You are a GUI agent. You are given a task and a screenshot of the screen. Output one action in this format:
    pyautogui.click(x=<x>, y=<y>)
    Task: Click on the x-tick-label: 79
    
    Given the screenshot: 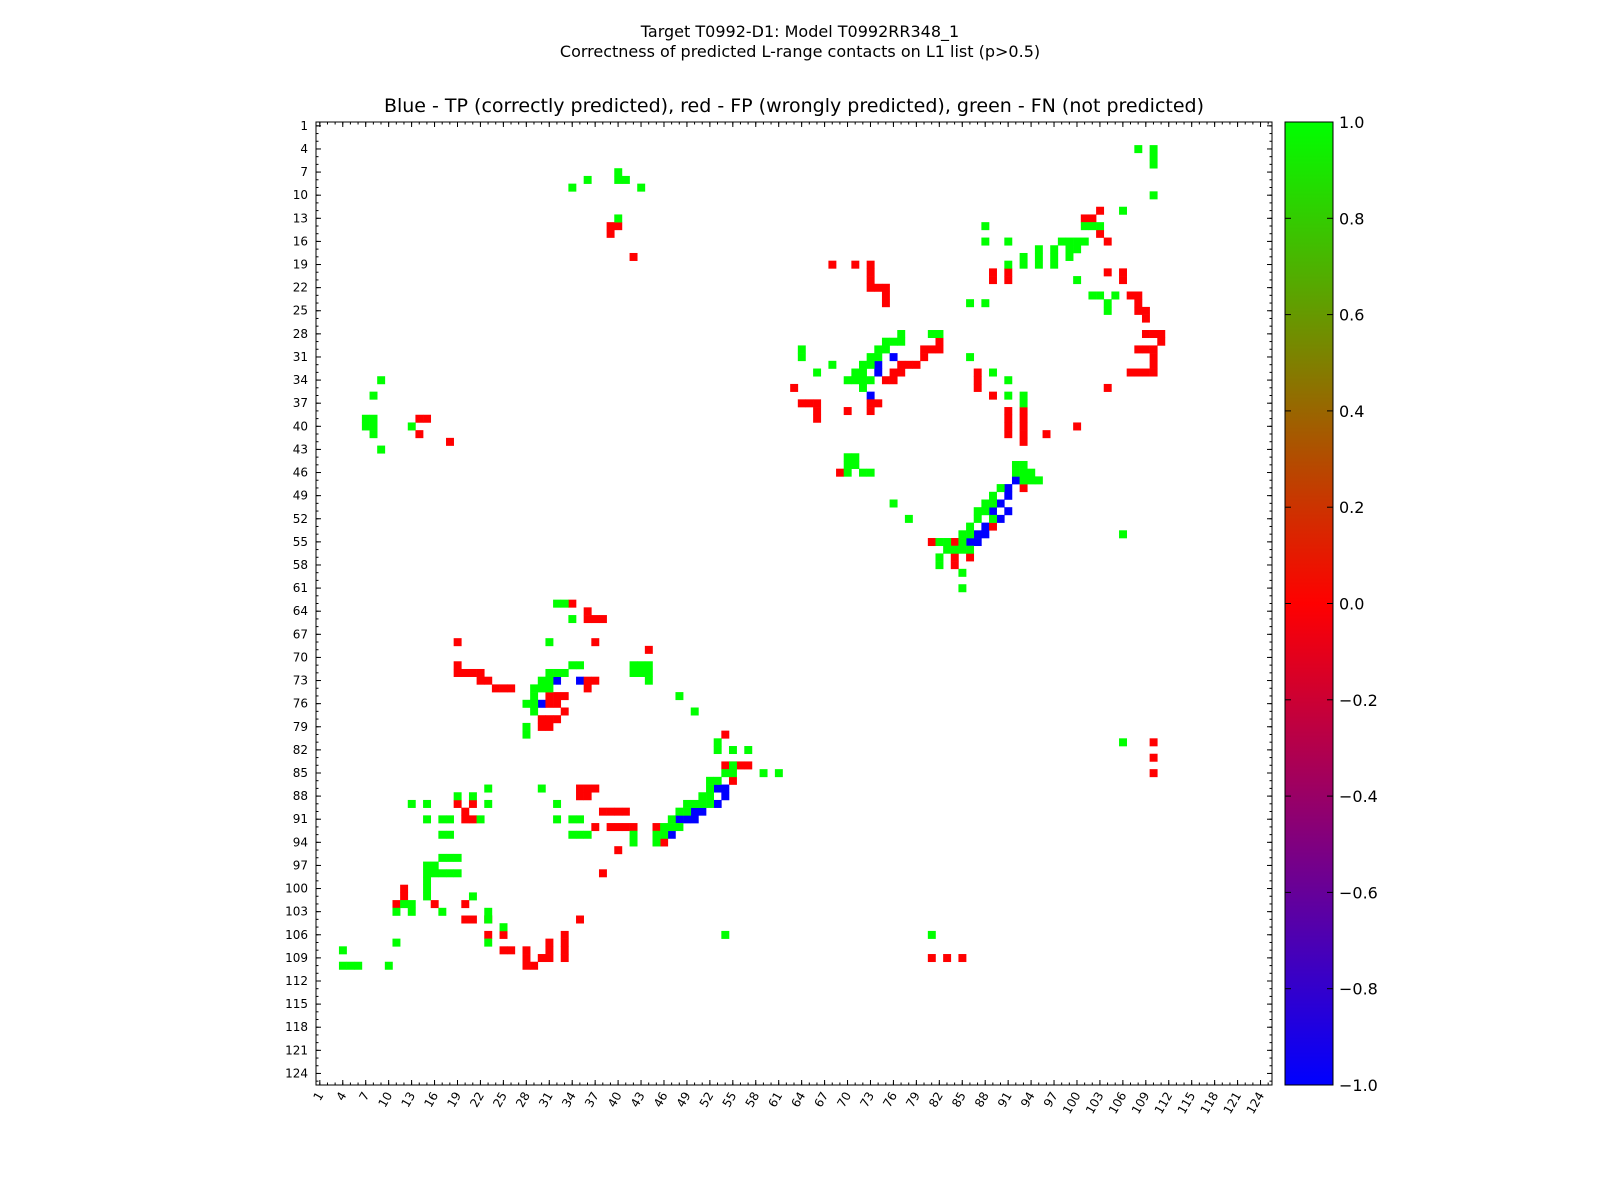 What is the action you would take?
    pyautogui.click(x=913, y=1100)
    